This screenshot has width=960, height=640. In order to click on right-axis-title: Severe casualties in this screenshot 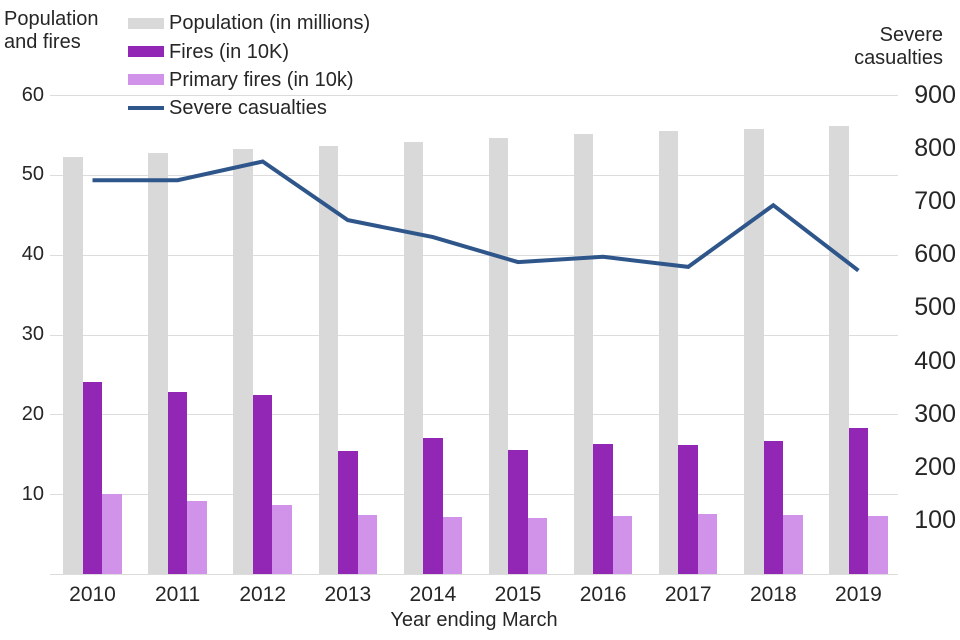, I will do `click(898, 46)`.